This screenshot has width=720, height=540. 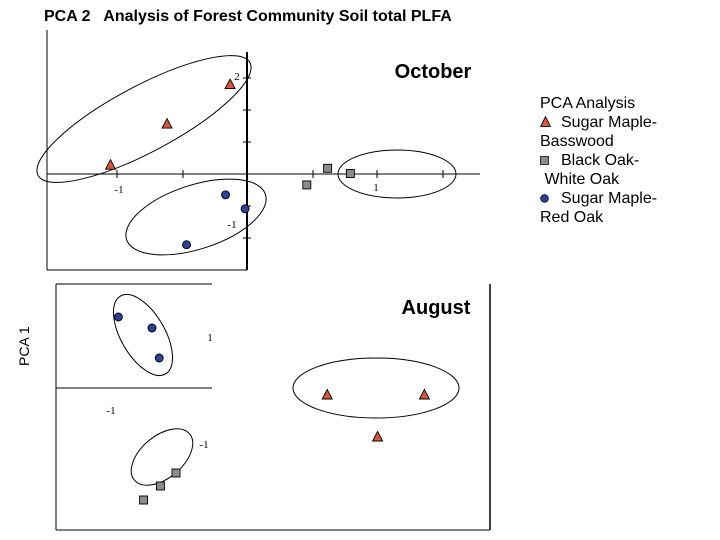 I want to click on october-points, so click(x=229, y=164).